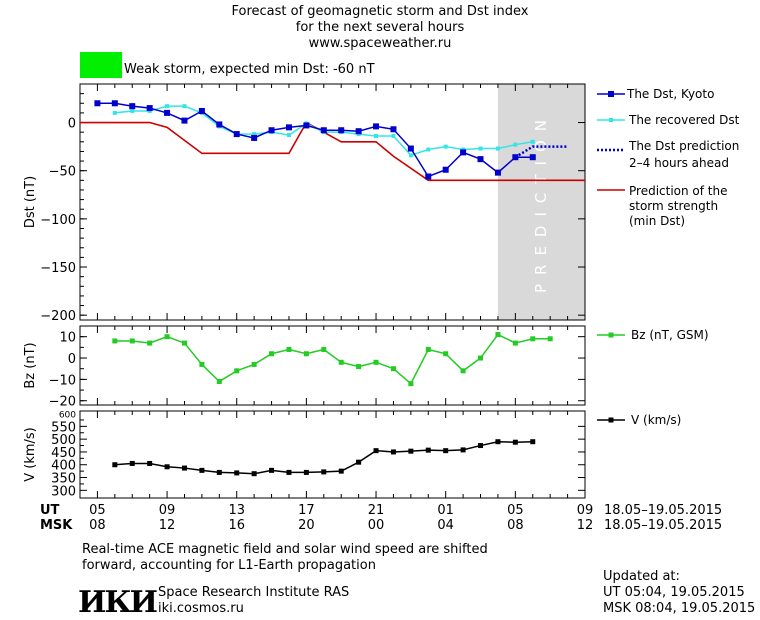 This screenshot has height=620, width=760. What do you see at coordinates (332, 359) in the screenshot?
I see `bz-line` at bounding box center [332, 359].